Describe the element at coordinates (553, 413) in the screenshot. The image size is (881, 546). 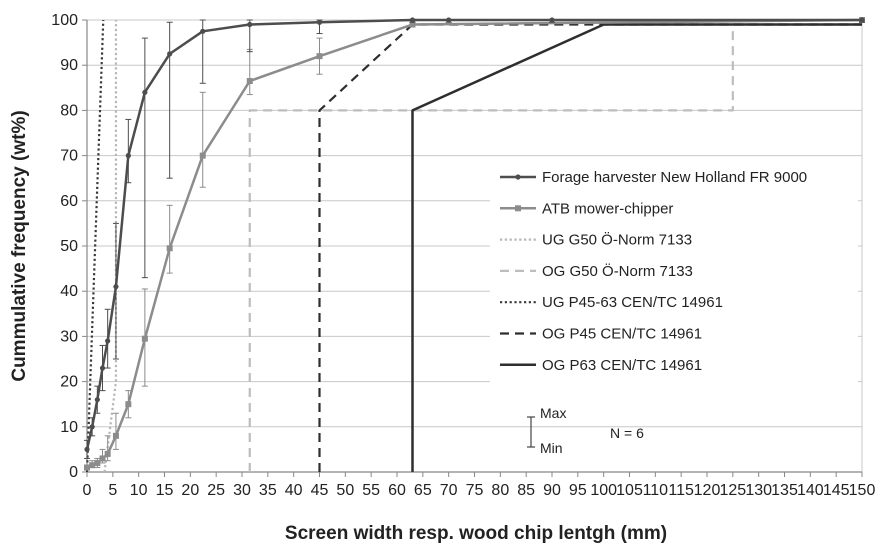
I see `max-label: Max` at that location.